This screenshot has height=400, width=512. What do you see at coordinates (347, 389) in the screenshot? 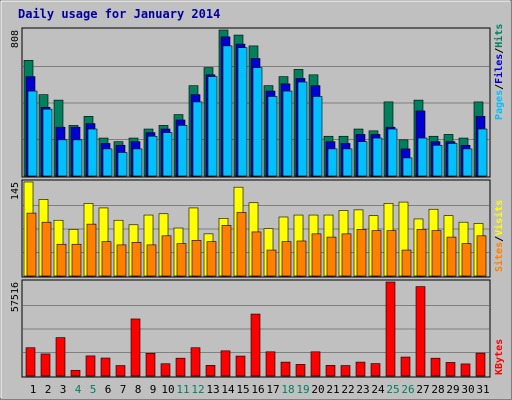
I see `x-tick-label: 22` at bounding box center [347, 389].